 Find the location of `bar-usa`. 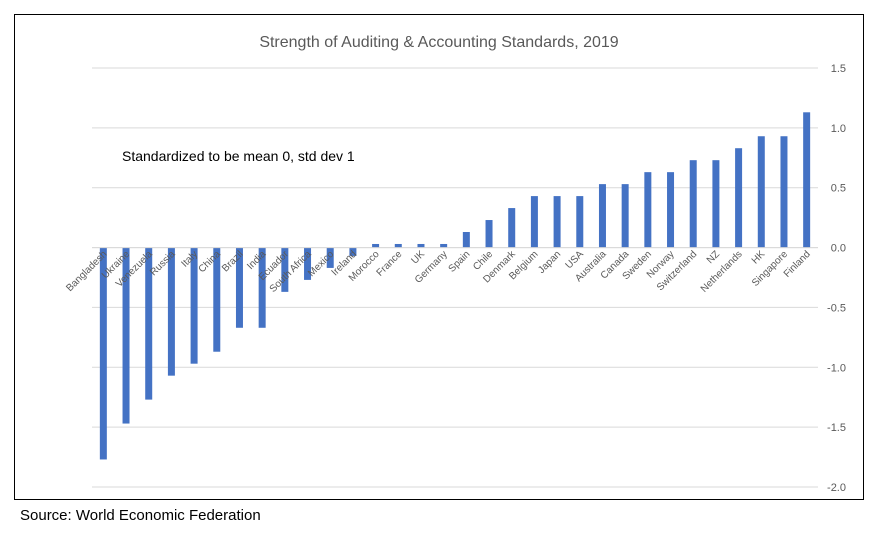

bar-usa is located at coordinates (580, 222).